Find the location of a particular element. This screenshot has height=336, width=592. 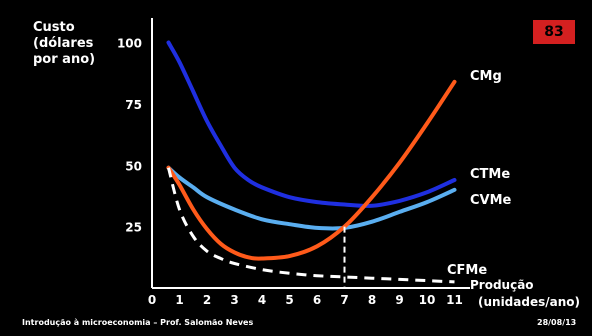

y-tick-label: 50 is located at coordinates (133, 166).